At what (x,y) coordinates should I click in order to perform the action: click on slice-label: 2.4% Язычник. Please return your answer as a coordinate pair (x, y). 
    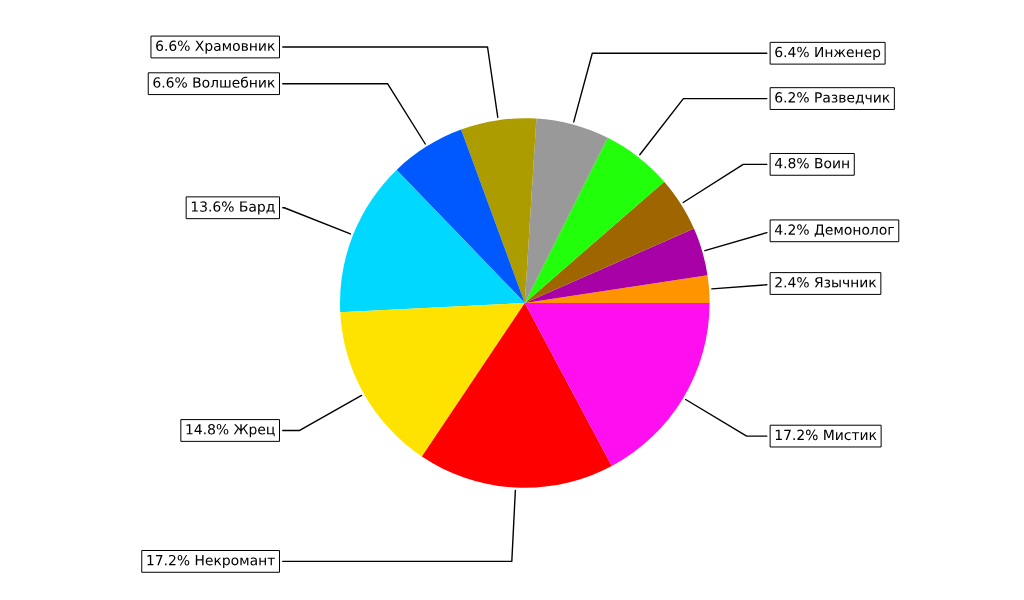
    Looking at the image, I should click on (826, 282).